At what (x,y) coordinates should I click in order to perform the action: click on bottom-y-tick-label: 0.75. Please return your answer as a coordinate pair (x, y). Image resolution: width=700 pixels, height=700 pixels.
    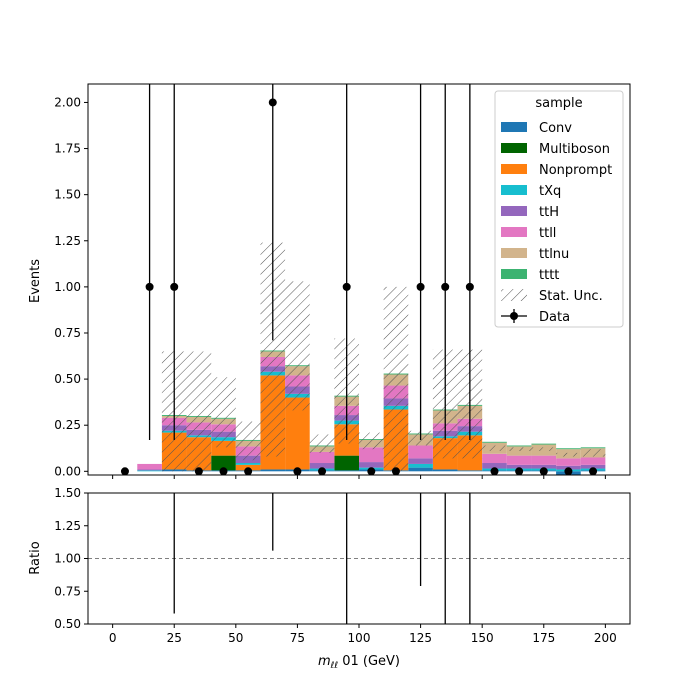
    Looking at the image, I should click on (67, 591).